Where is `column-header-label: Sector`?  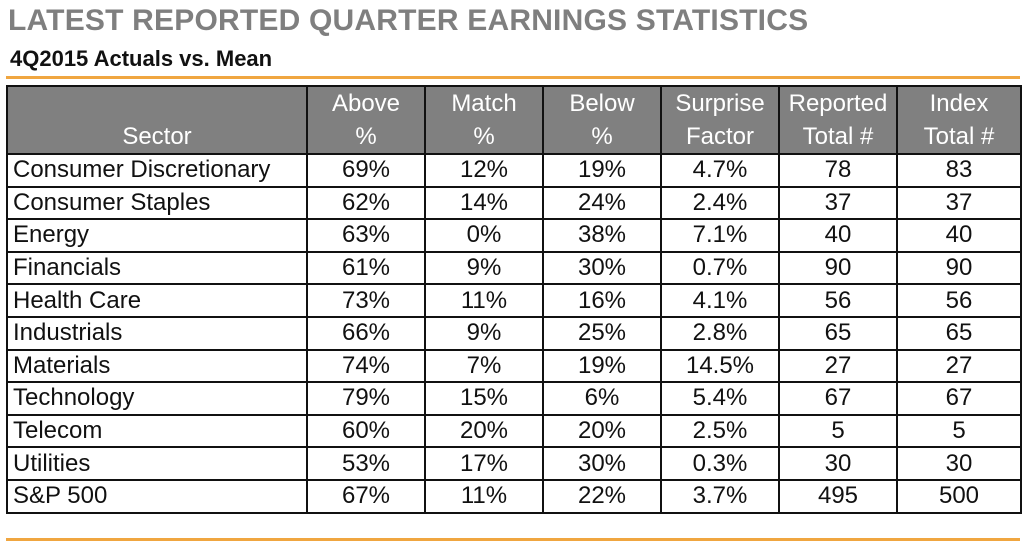 column-header-label: Sector is located at coordinates (157, 136).